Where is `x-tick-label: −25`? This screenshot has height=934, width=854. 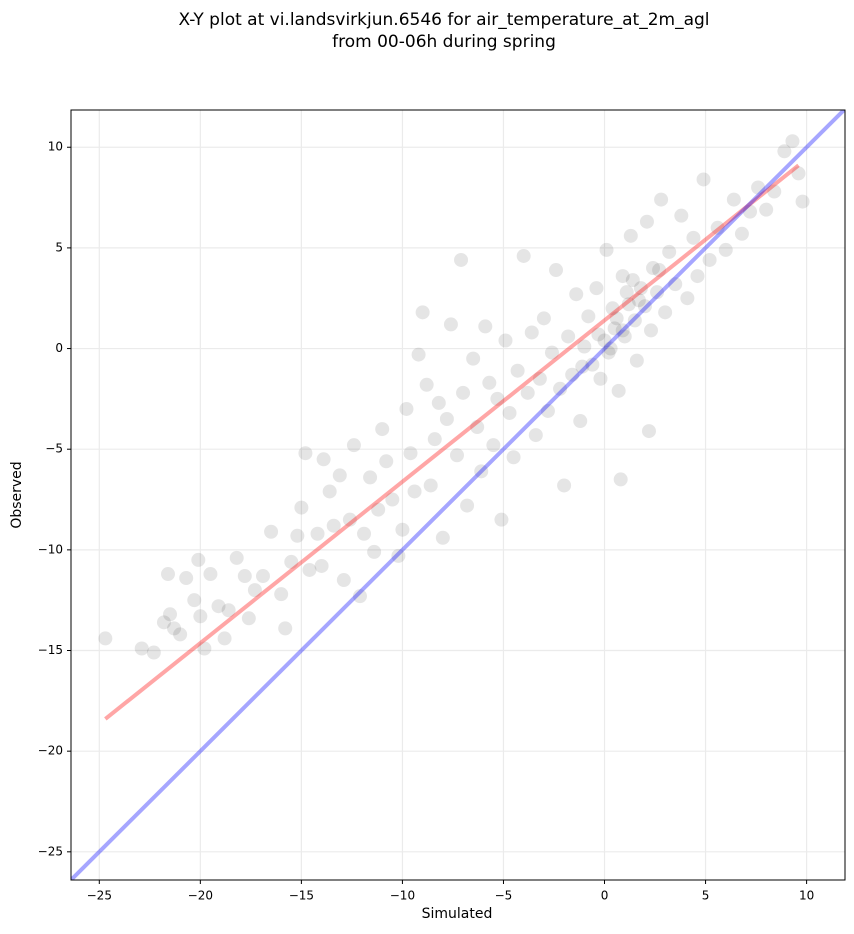 x-tick-label: −25 is located at coordinates (99, 896).